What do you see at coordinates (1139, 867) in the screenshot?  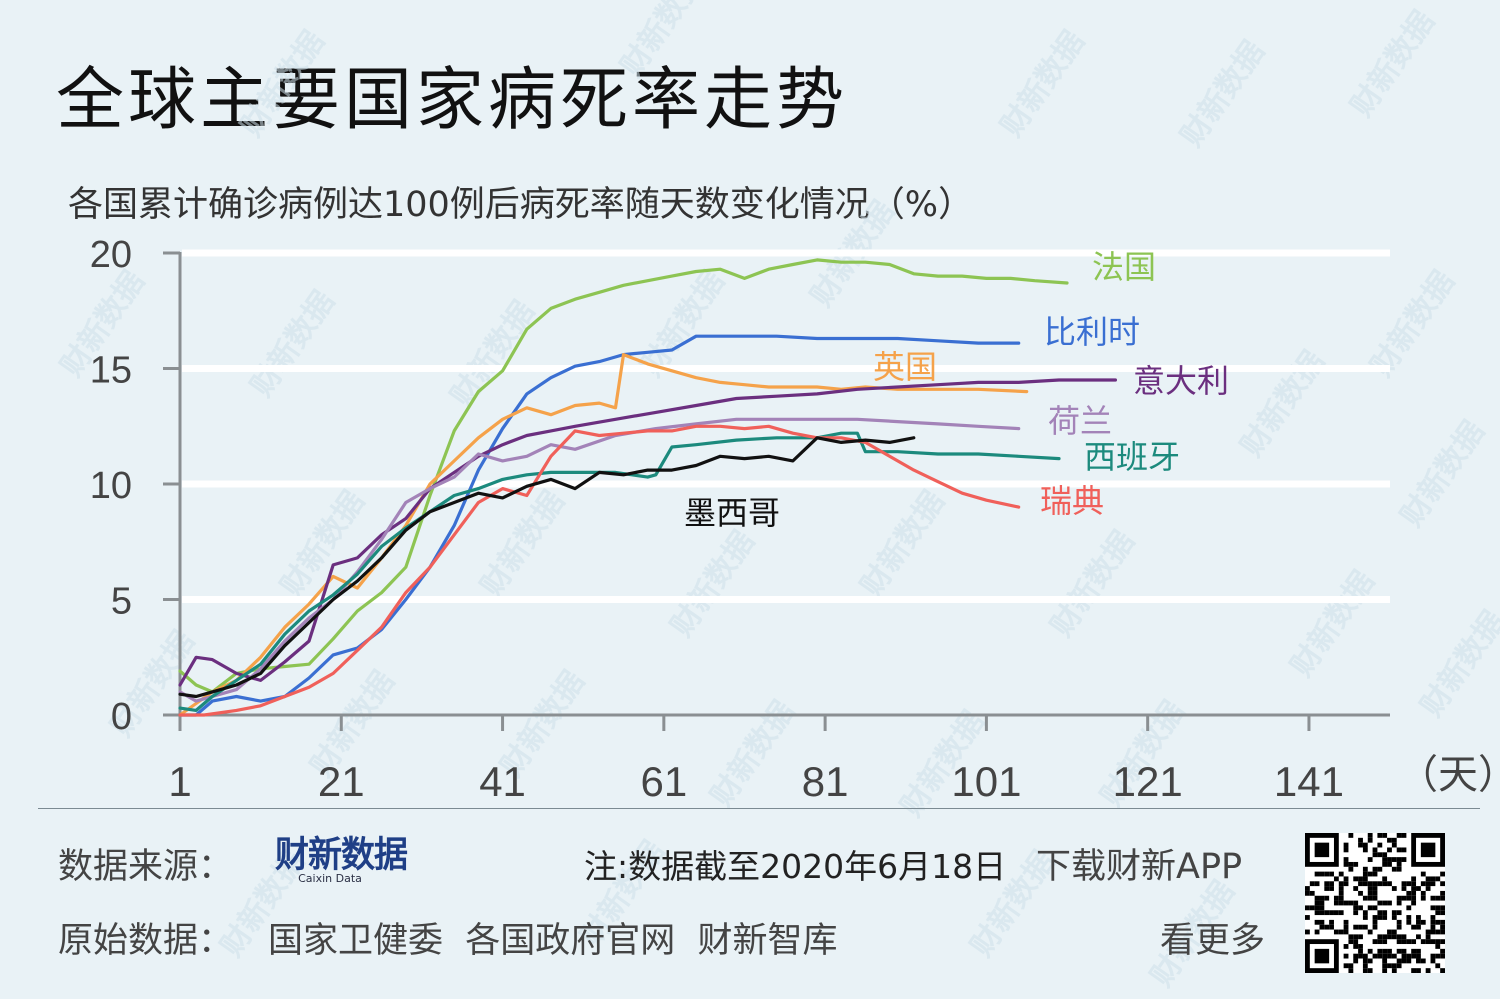 I see `download-app-text: 下载财新APP` at bounding box center [1139, 867].